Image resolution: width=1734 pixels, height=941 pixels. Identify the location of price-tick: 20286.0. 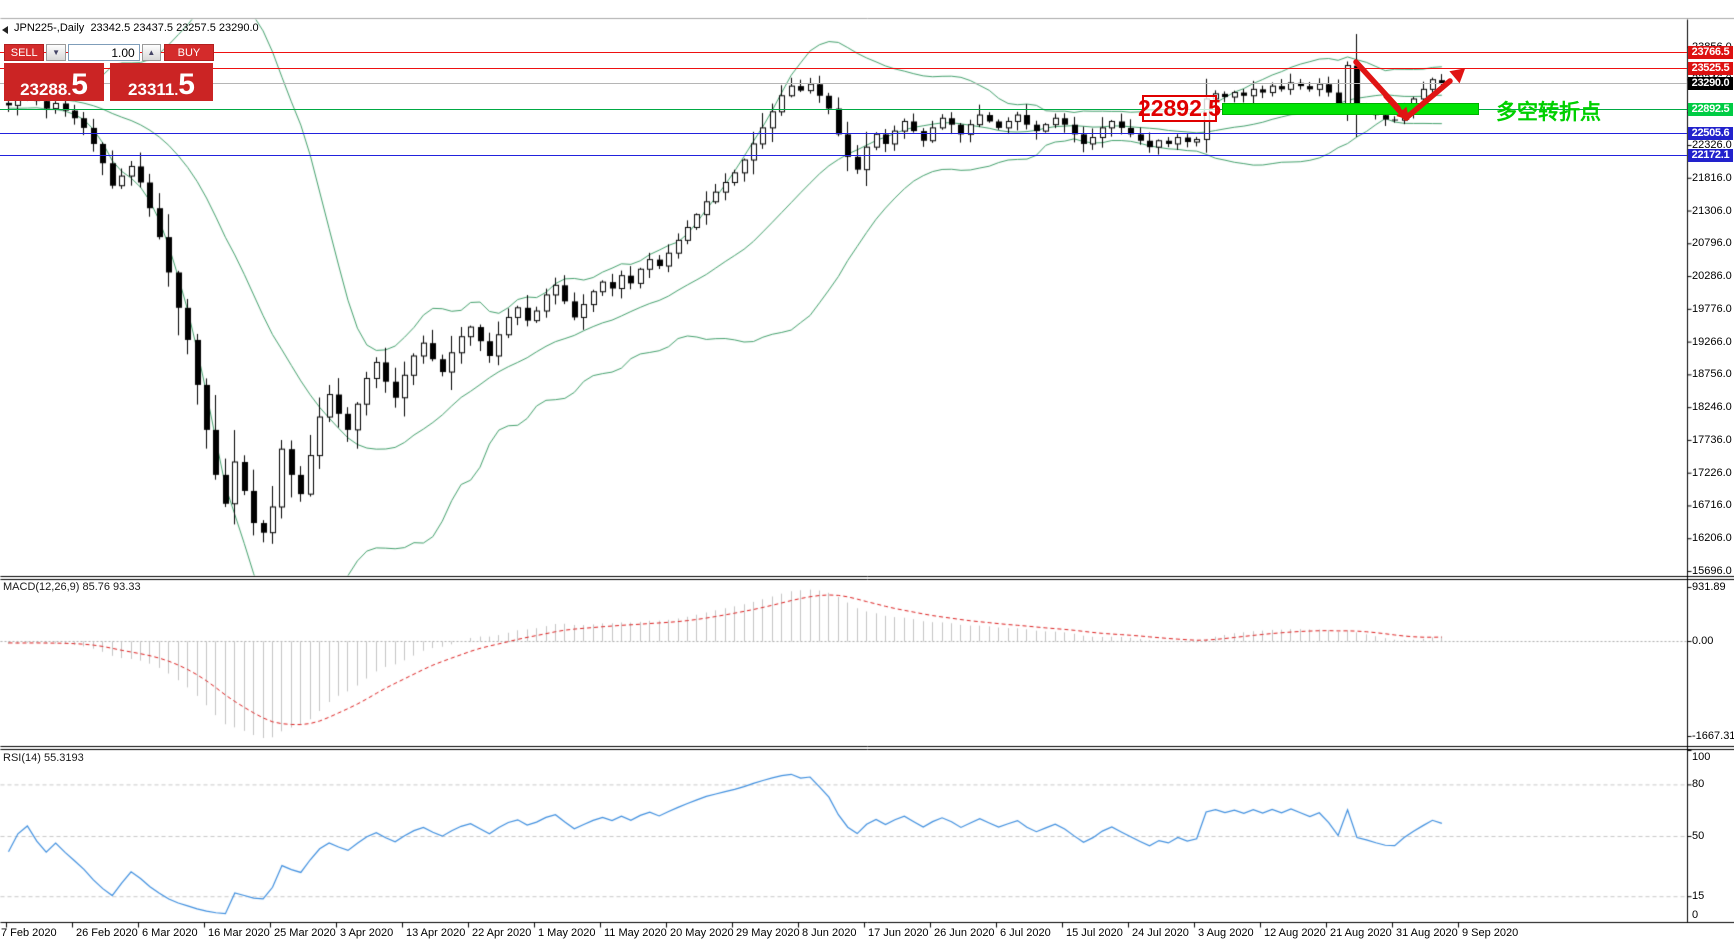
(1712, 276).